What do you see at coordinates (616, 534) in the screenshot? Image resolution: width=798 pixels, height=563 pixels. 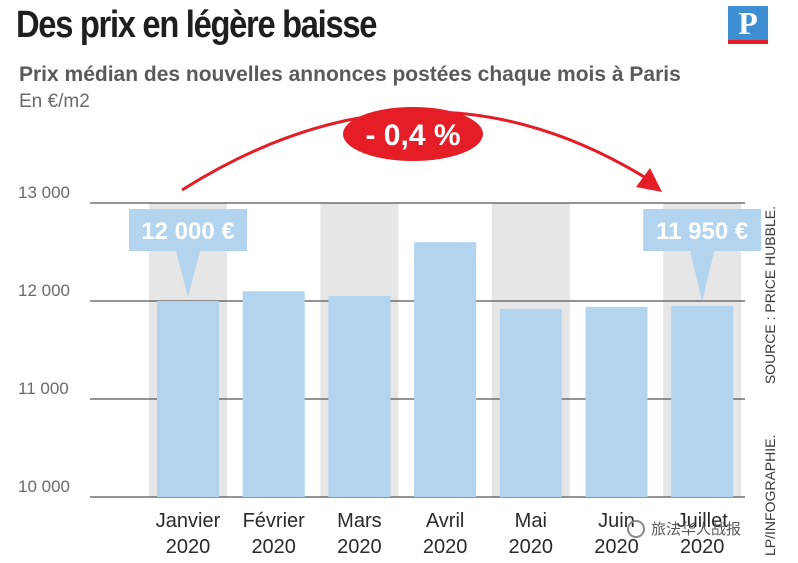 I see `x-tick-label: Juin 2020` at bounding box center [616, 534].